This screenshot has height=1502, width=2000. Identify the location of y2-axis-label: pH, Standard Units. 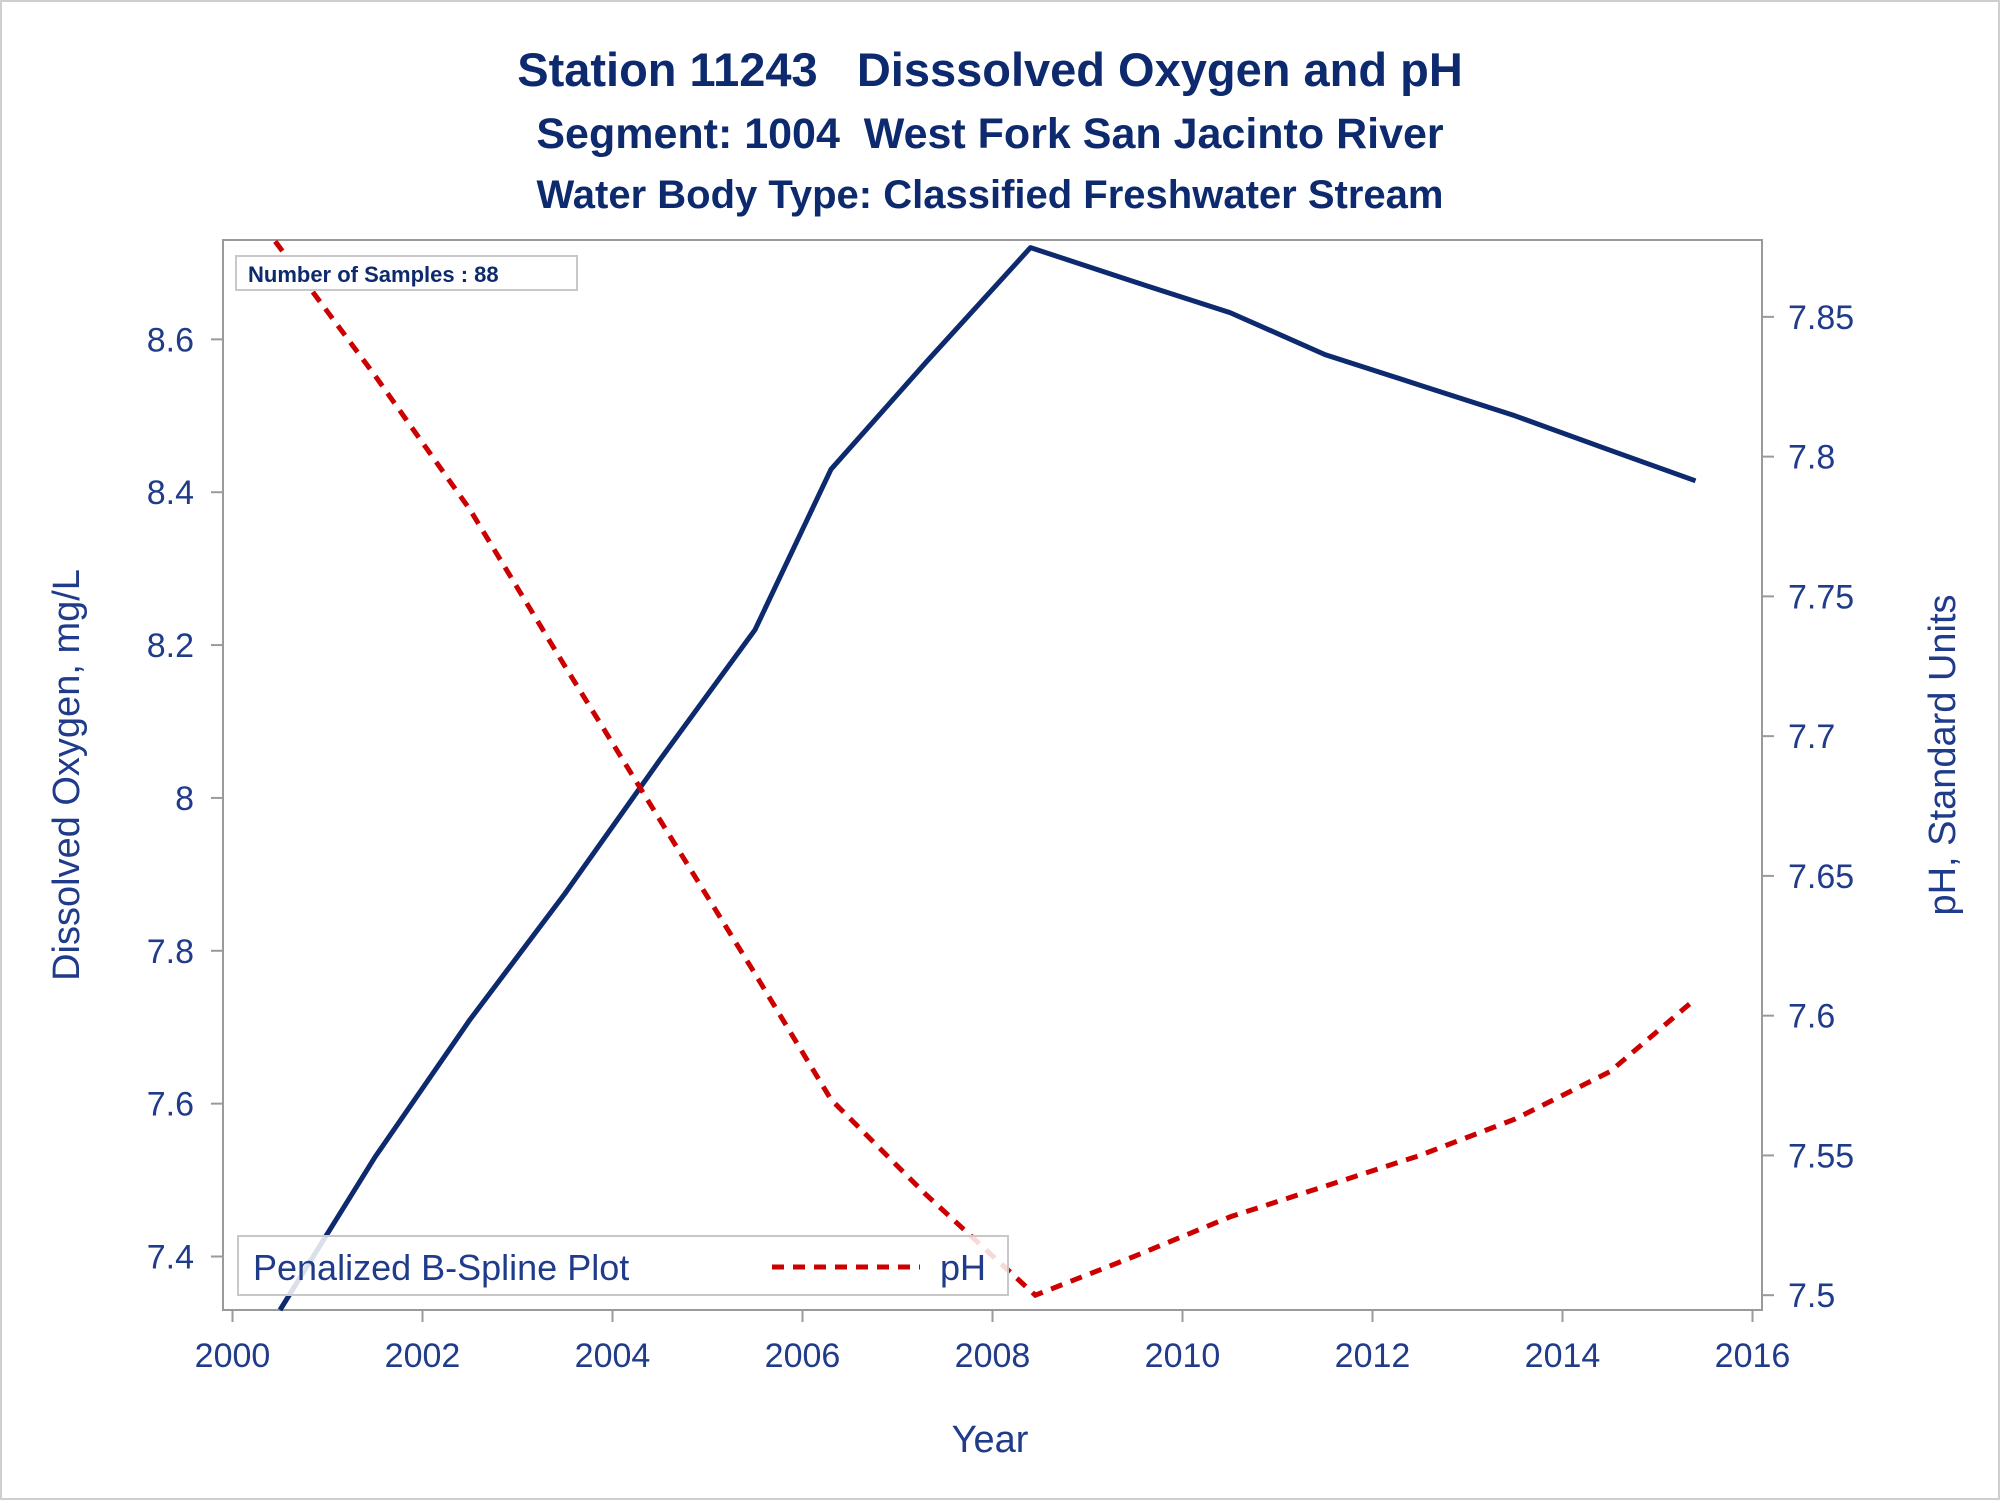
(1943, 754).